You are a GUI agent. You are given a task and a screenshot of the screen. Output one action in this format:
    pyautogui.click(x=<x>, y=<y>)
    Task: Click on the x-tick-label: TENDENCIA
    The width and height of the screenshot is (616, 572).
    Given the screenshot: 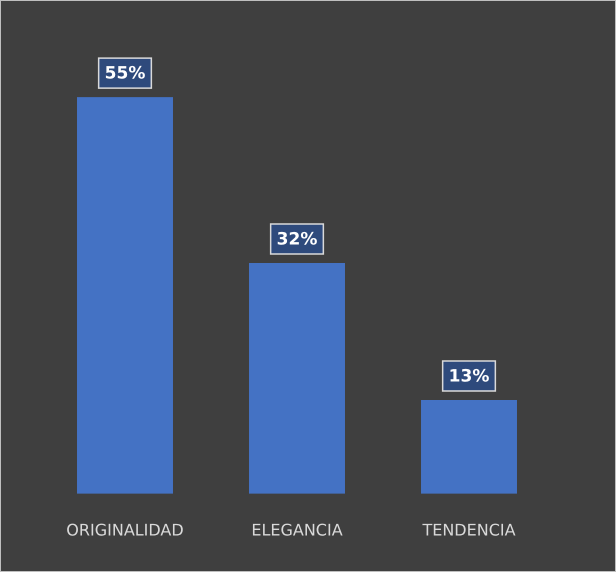 What is the action you would take?
    pyautogui.click(x=468, y=530)
    